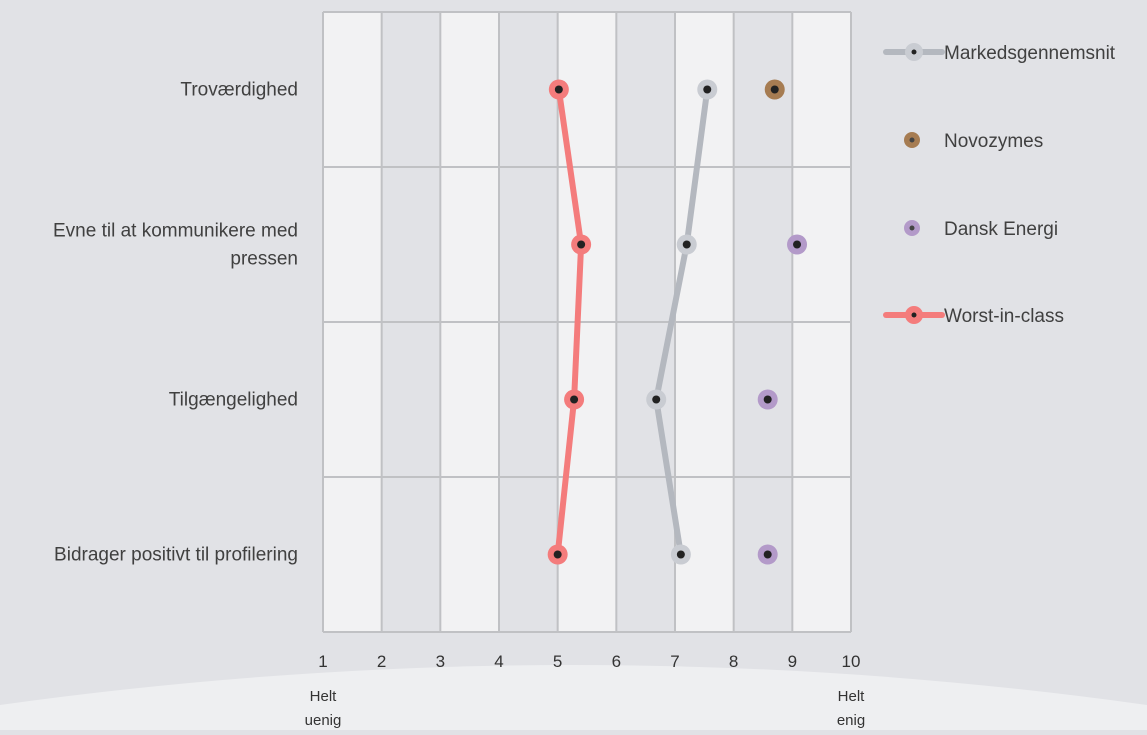 This screenshot has width=1147, height=735. What do you see at coordinates (175, 231) in the screenshot?
I see `category-label: Evne til at kommunikere med` at bounding box center [175, 231].